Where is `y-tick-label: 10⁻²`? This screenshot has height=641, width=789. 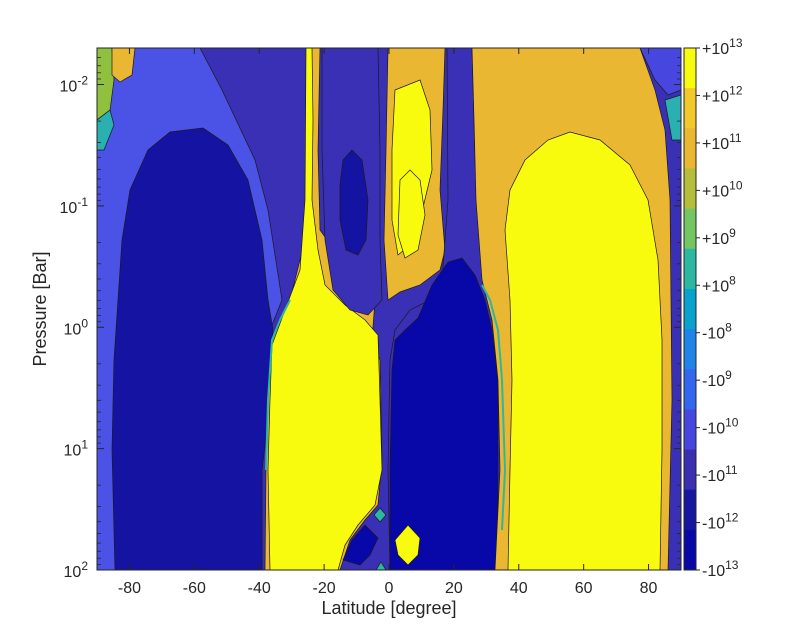 y-tick-label: 10⁻² is located at coordinates (74, 85).